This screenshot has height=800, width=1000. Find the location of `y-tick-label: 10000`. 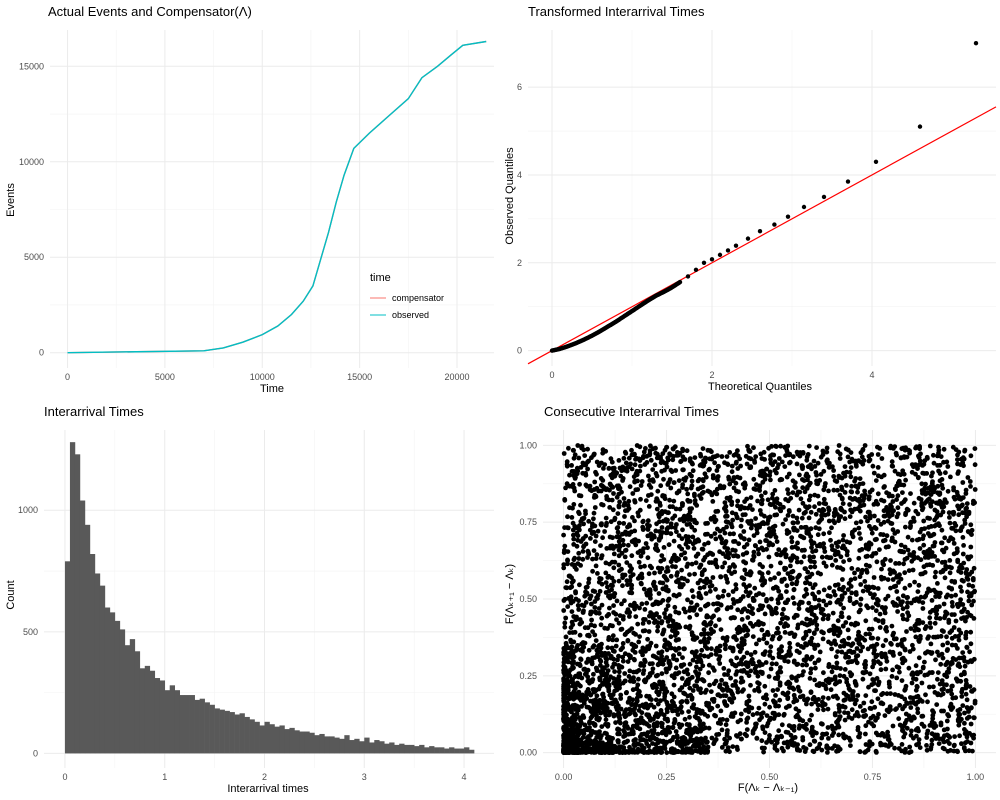

y-tick-label: 10000 is located at coordinates (31, 162).